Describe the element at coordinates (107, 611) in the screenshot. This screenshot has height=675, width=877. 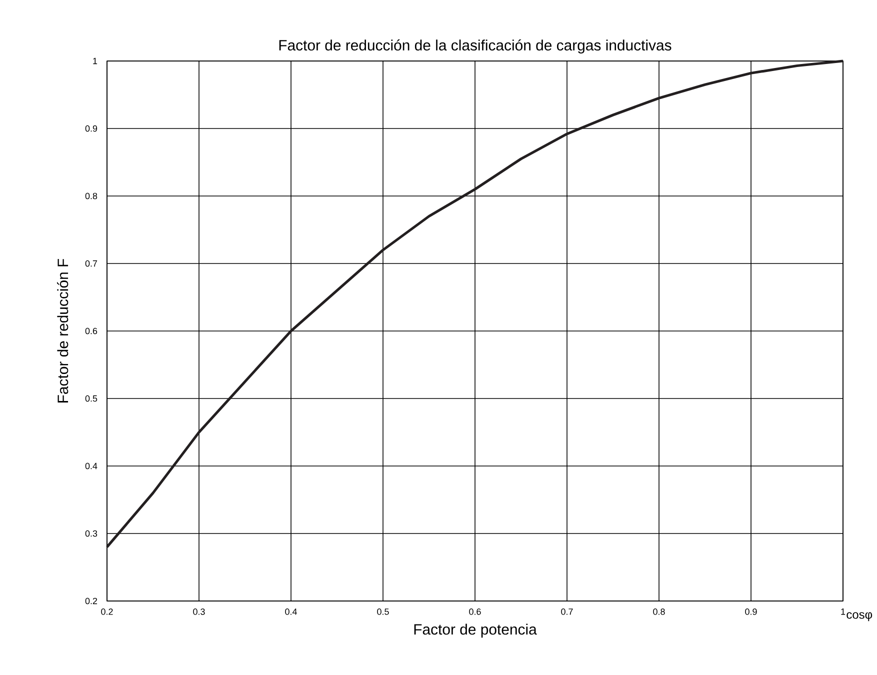
I see `x-tick-label: 0.2` at that location.